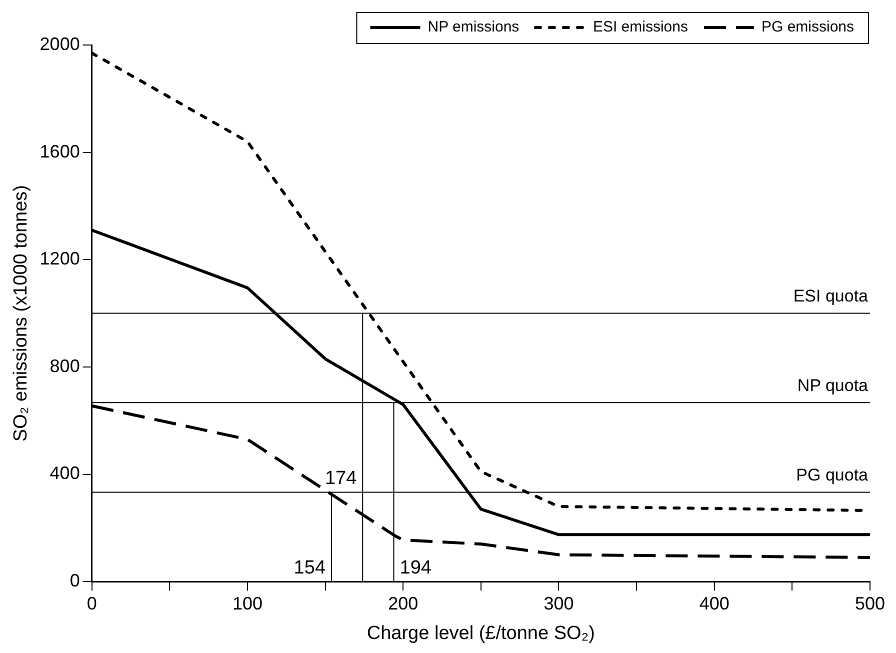 The height and width of the screenshot is (653, 896). Describe the element at coordinates (341, 478) in the screenshot. I see `annotation: 174` at that location.